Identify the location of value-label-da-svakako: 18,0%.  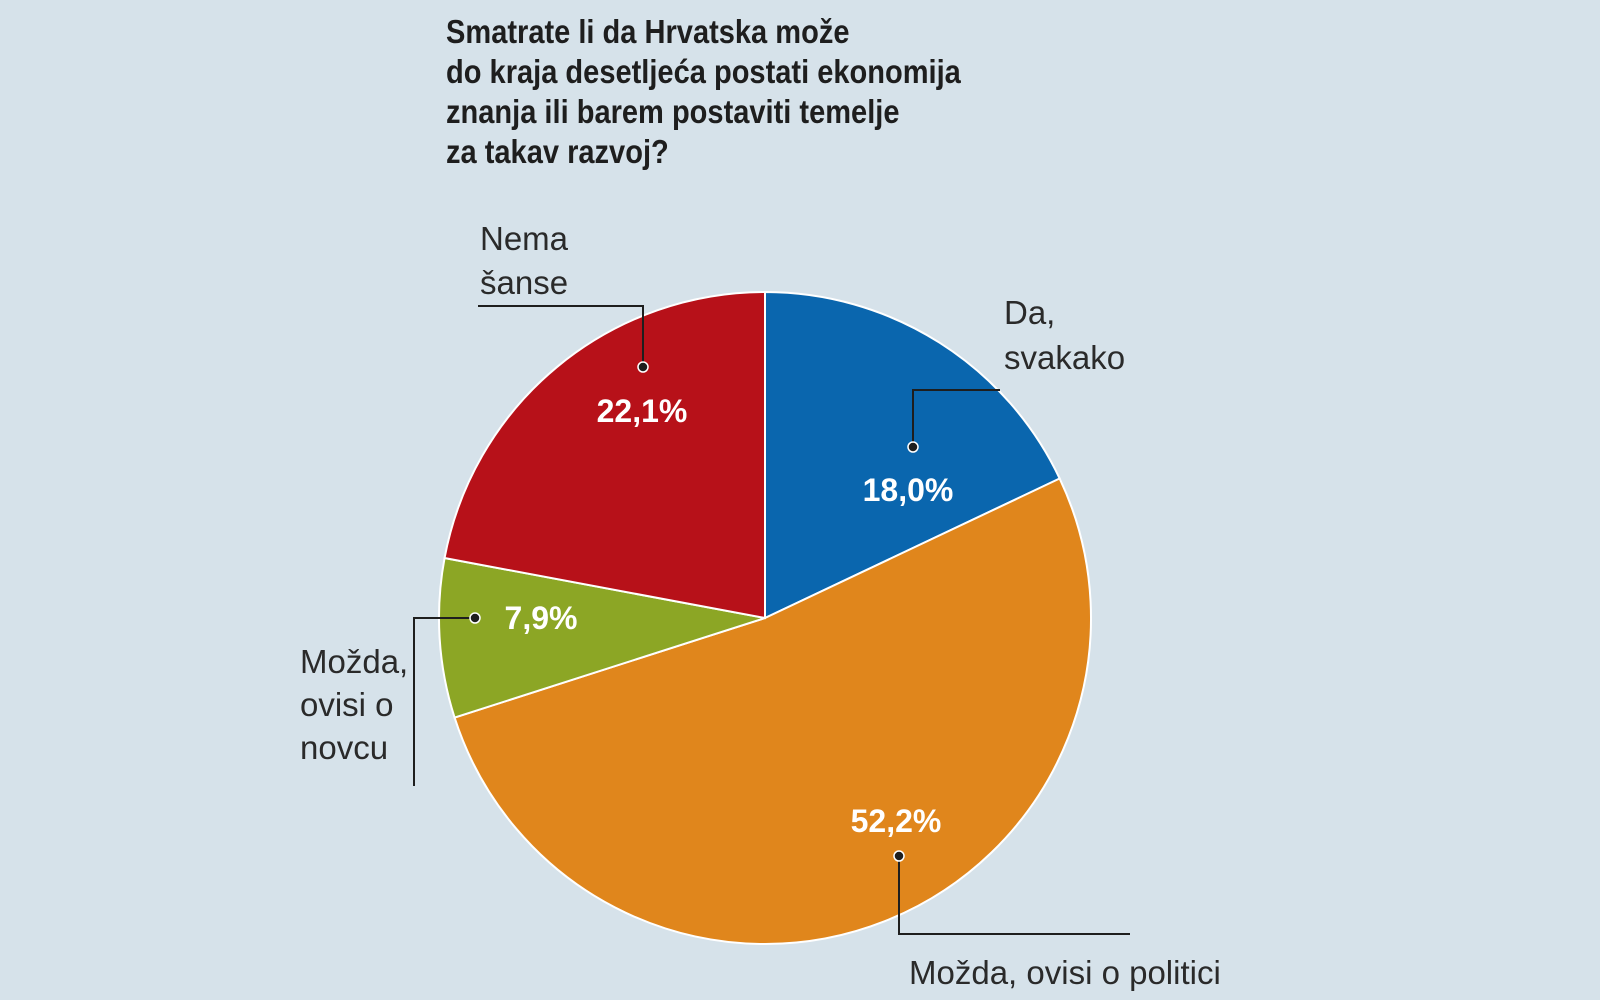
(908, 490).